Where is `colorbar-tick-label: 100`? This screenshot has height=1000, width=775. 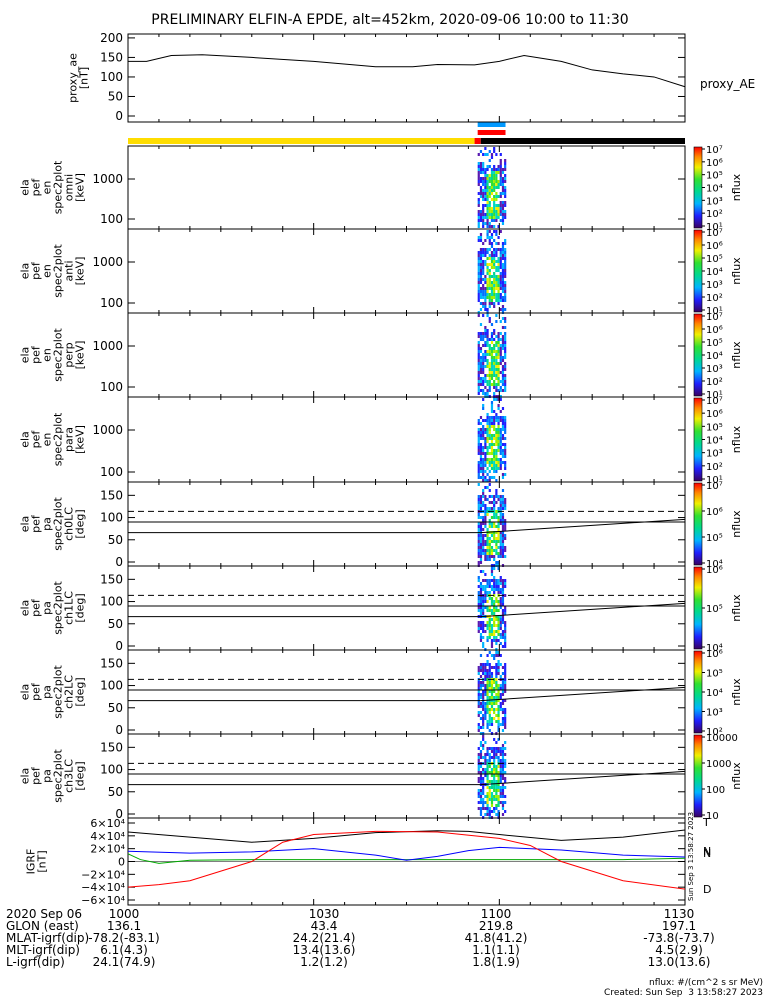
colorbar-tick-label: 100 is located at coordinates (715, 790).